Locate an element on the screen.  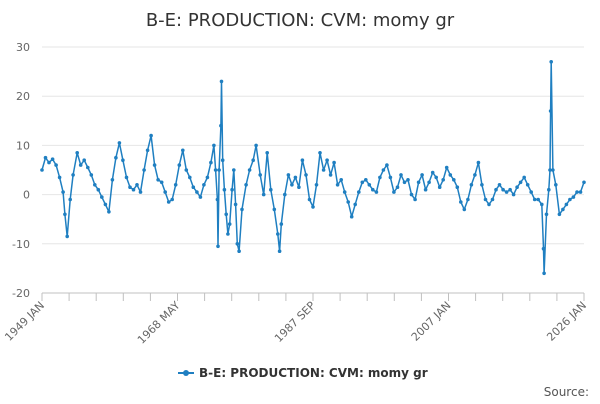
legend: B-E: PRODUCTION: CVM: momy gr is located at coordinates (303, 373).